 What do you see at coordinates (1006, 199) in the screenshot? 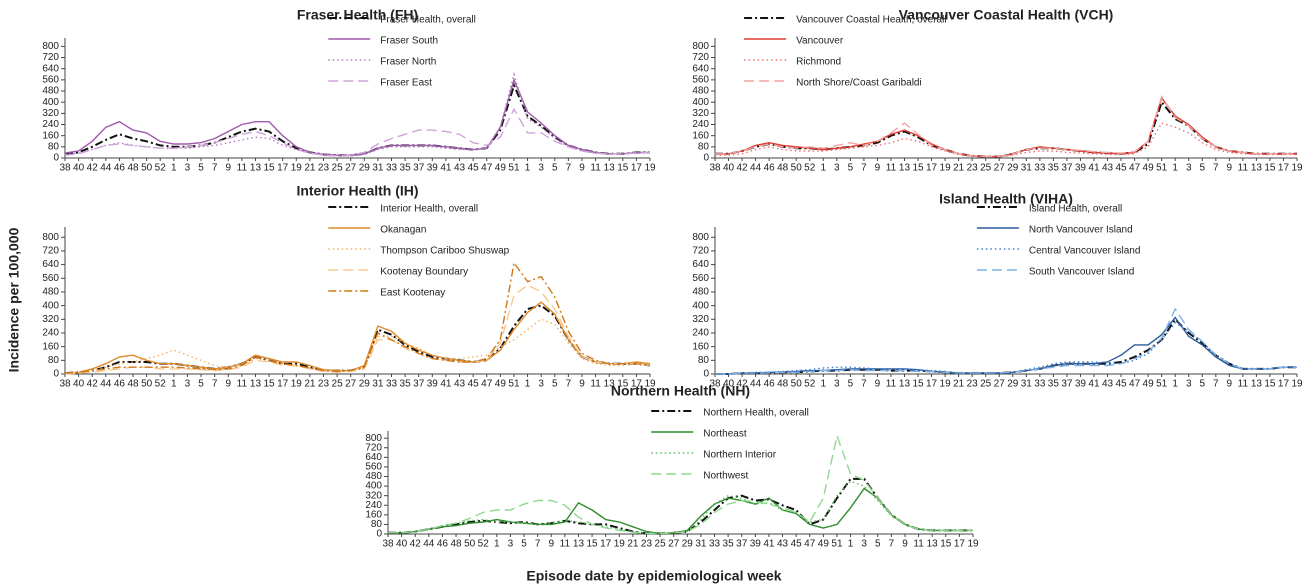
I see `chart-title: Island Health (VIHA)` at bounding box center [1006, 199].